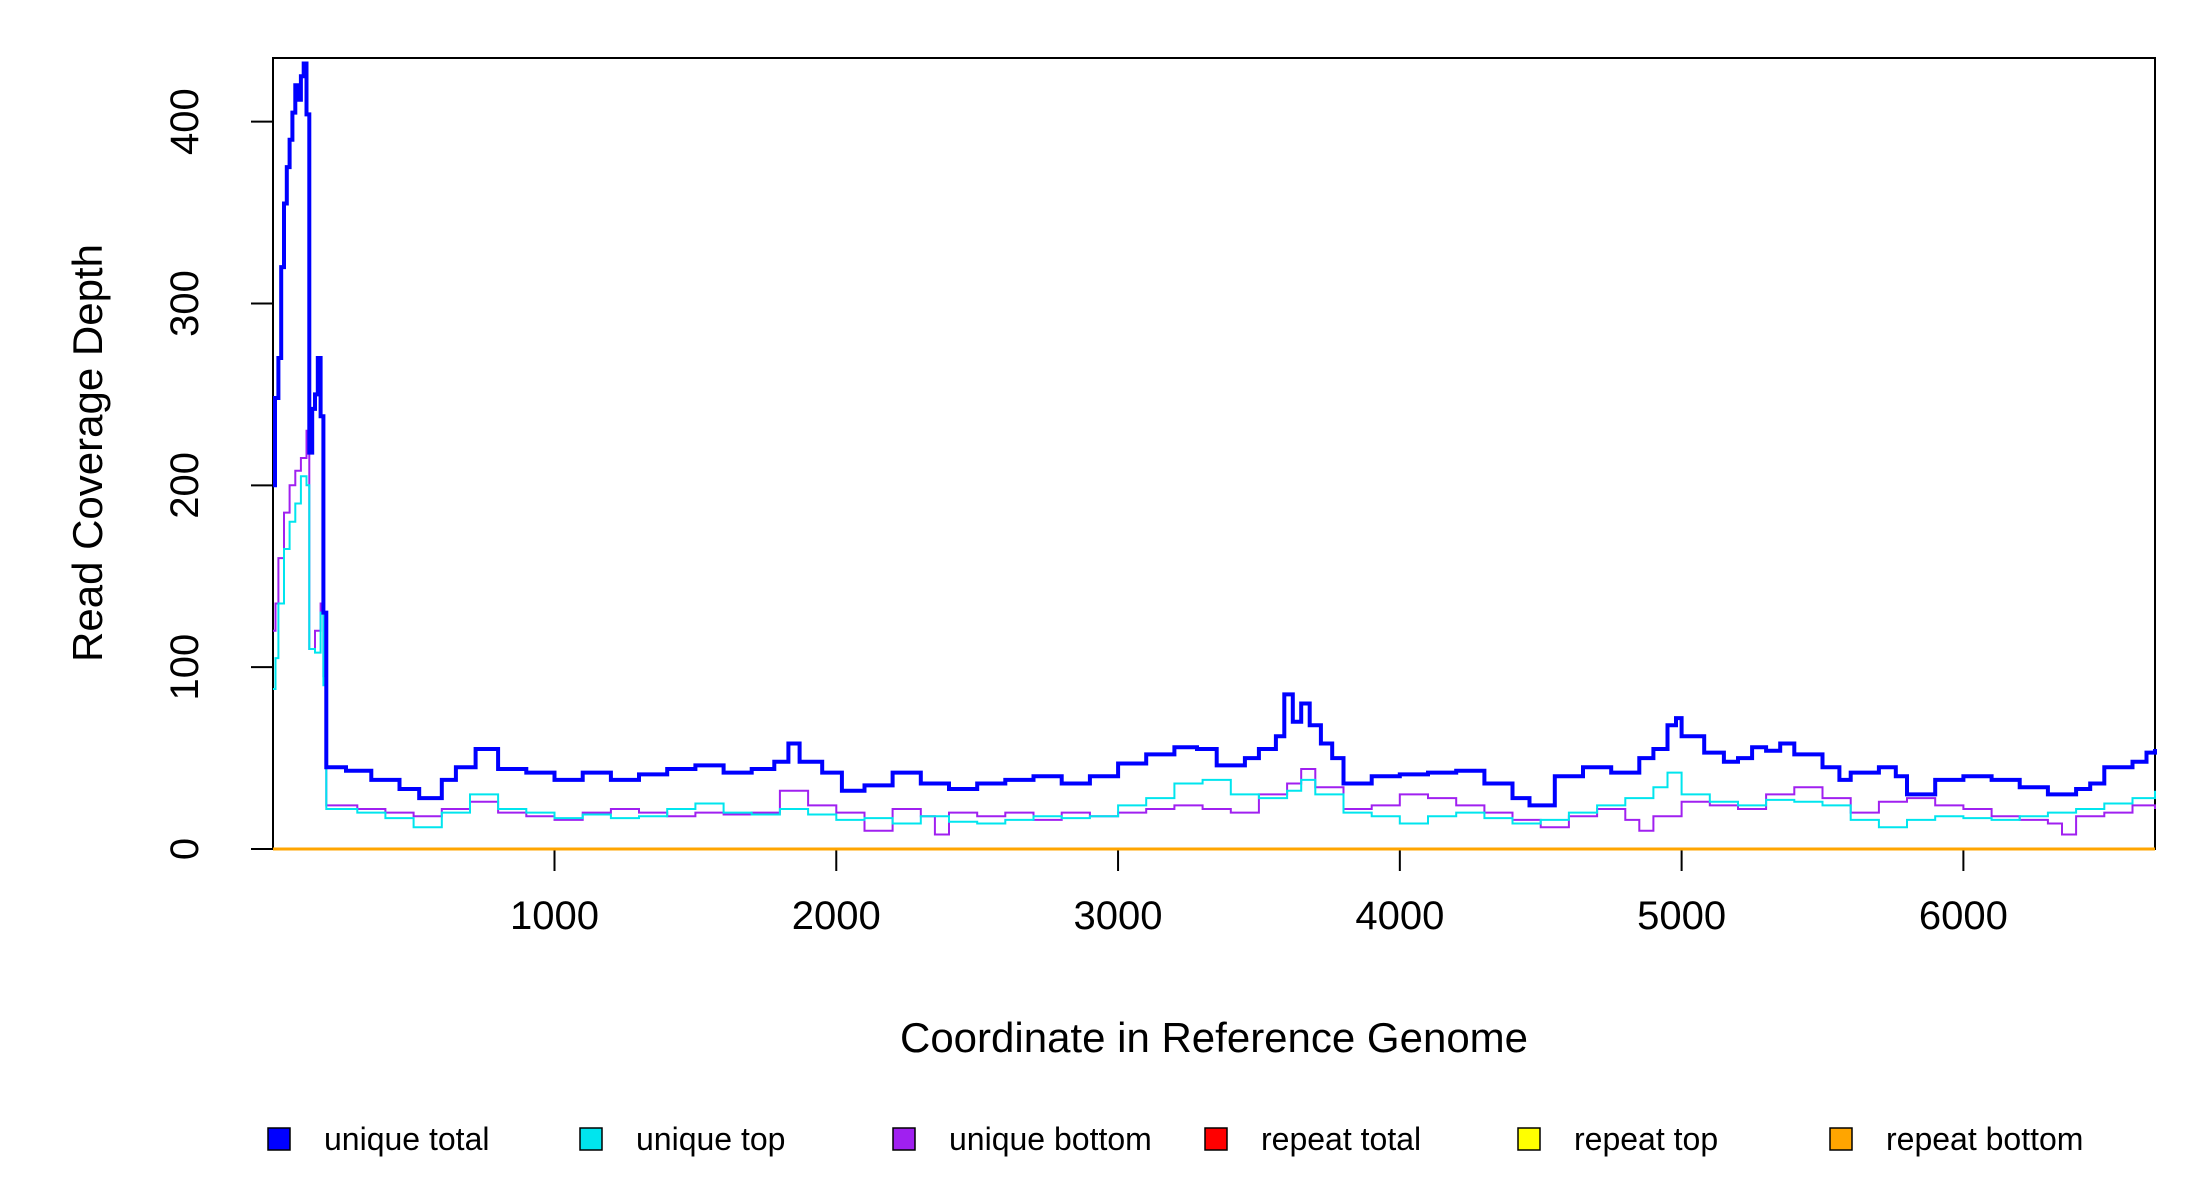  I want to click on legend-label: repeat bottom, so click(1984, 1139).